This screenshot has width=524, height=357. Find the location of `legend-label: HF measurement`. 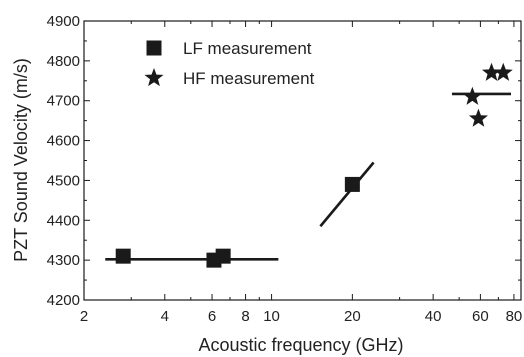

legend-label: HF measurement is located at coordinates (249, 78).